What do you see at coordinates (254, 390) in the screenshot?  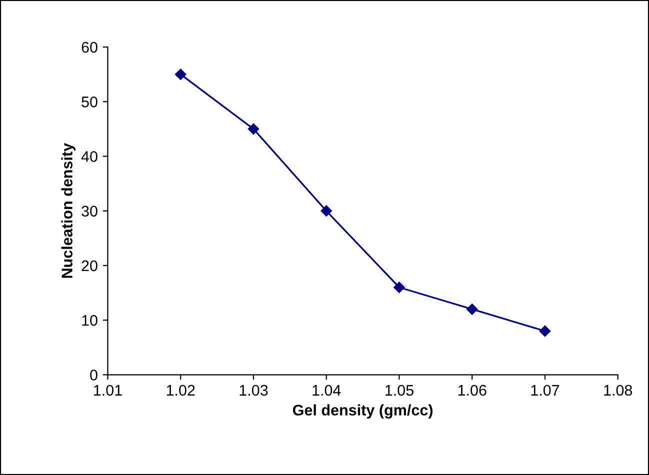 I see `x-tick-label: 1.03` at bounding box center [254, 390].